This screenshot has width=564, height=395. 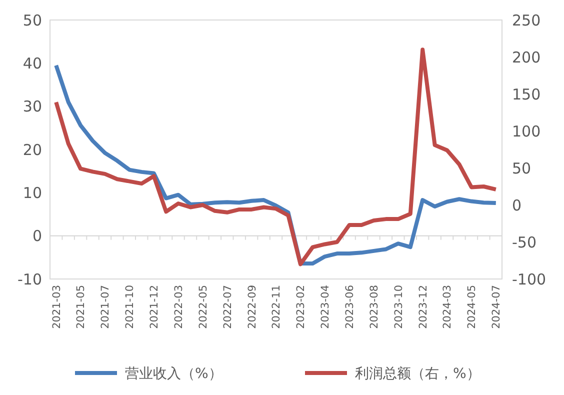 What do you see at coordinates (423, 307) in the screenshot?
I see `x-tick-label: 2023-12` at bounding box center [423, 307].